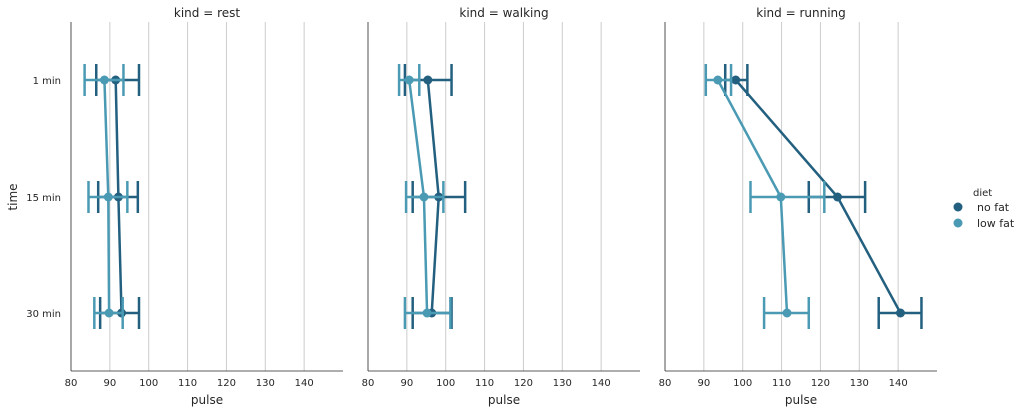  I want to click on y-tick-label: 15 min, so click(43, 198).